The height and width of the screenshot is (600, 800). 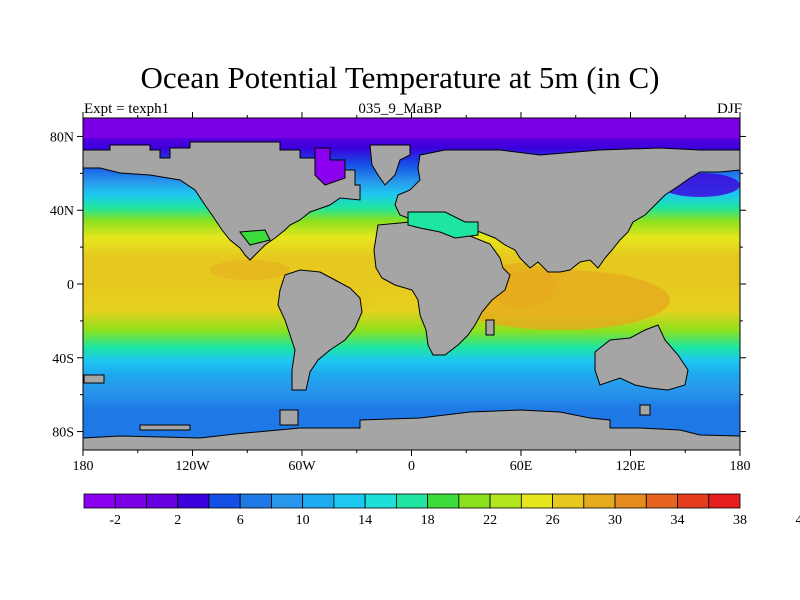 I want to click on colorbar-label: 26, so click(x=553, y=520).